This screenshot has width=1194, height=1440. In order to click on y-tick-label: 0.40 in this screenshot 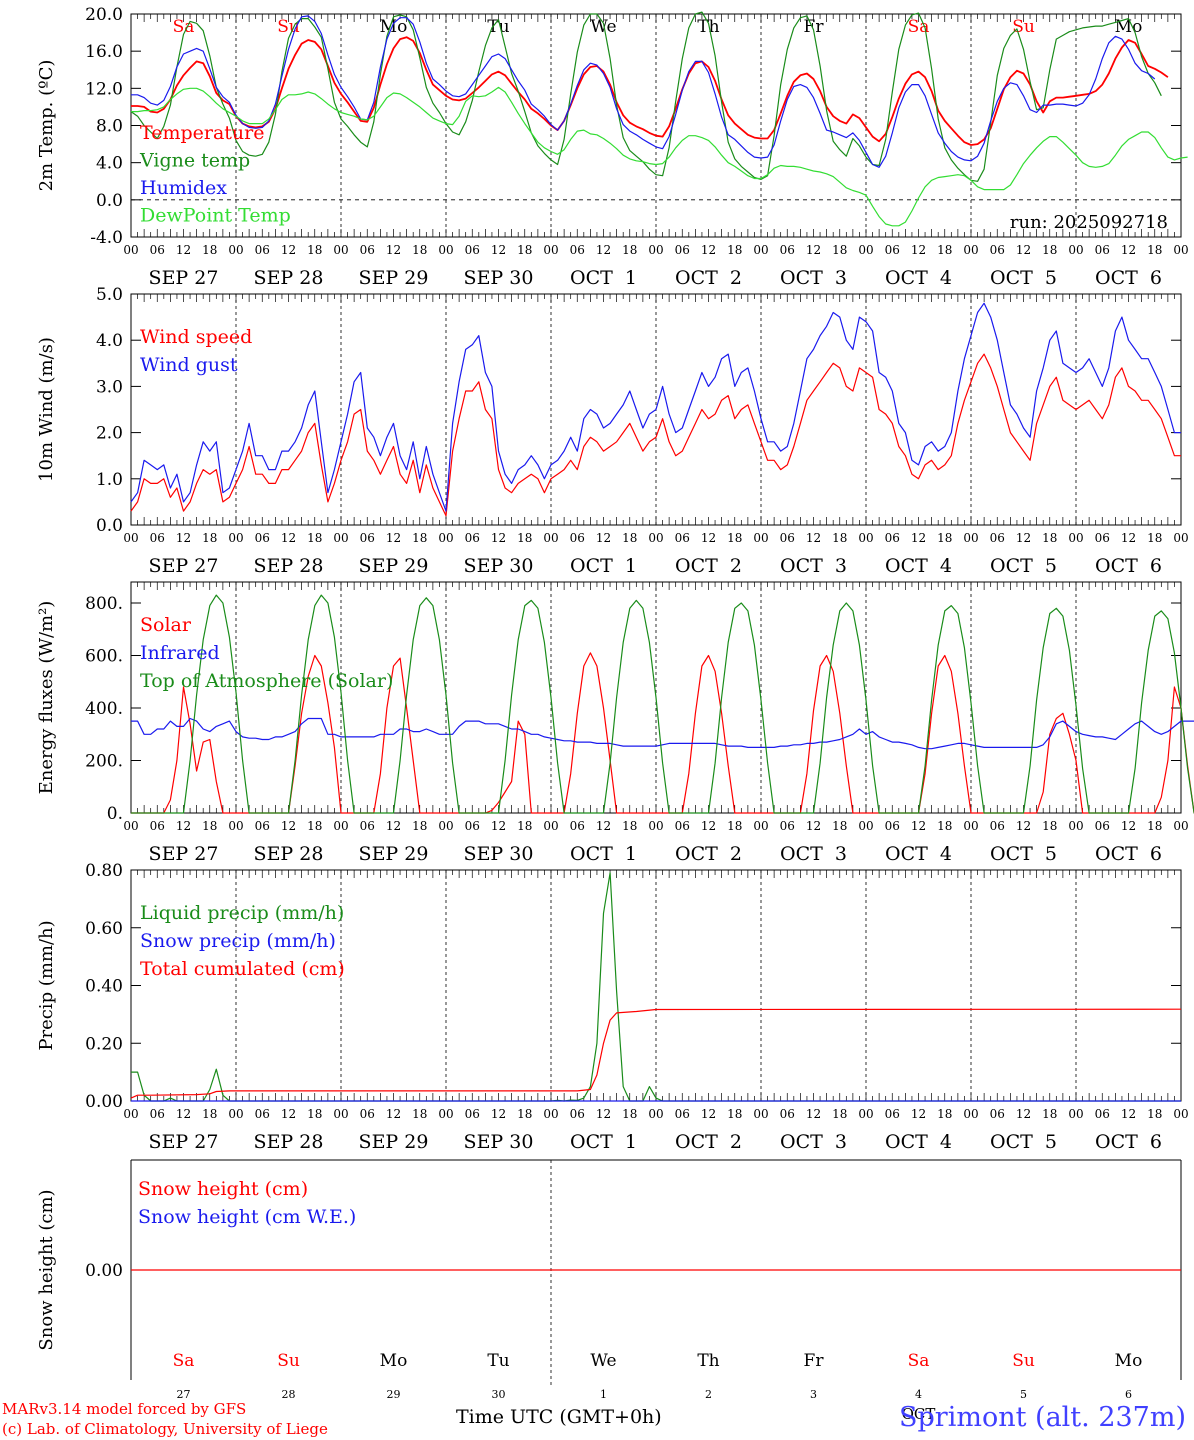, I will do `click(104, 987)`.